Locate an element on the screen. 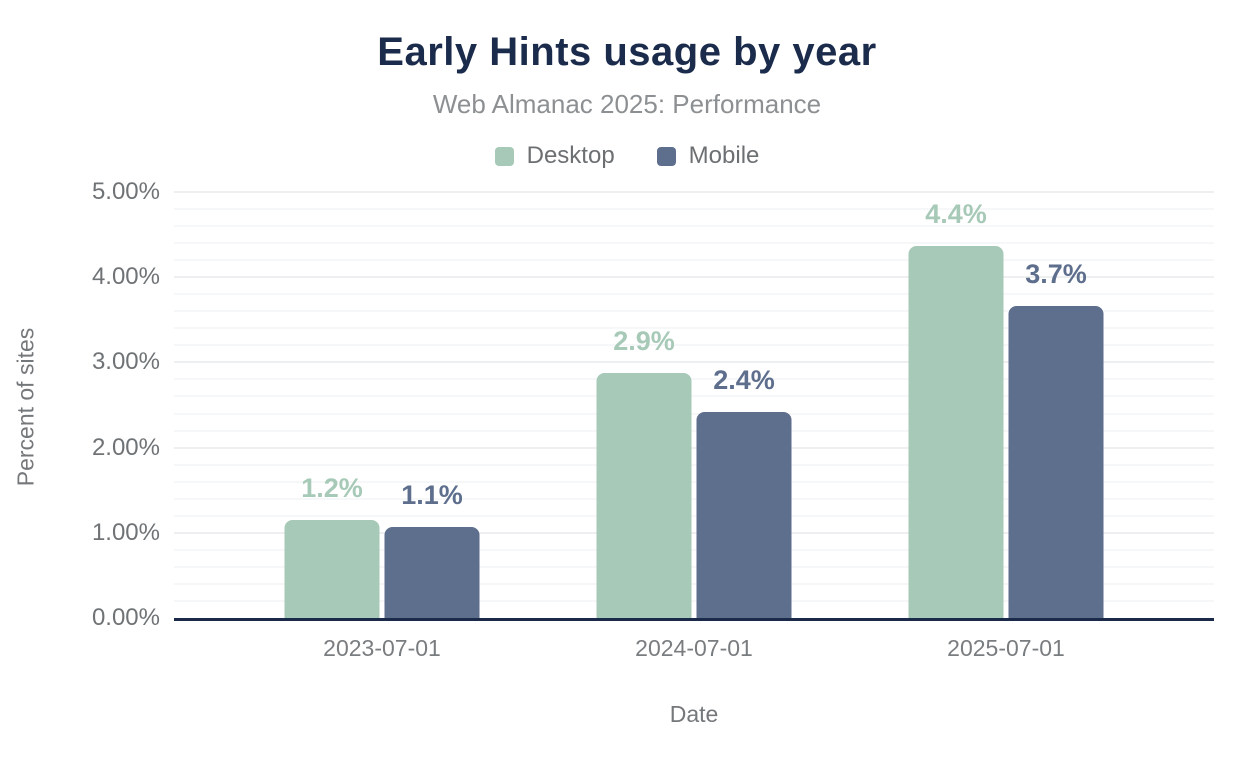 Image resolution: width=1254 pixels, height=774 pixels. bar-group: 1.2% 1.1% is located at coordinates (382, 545).